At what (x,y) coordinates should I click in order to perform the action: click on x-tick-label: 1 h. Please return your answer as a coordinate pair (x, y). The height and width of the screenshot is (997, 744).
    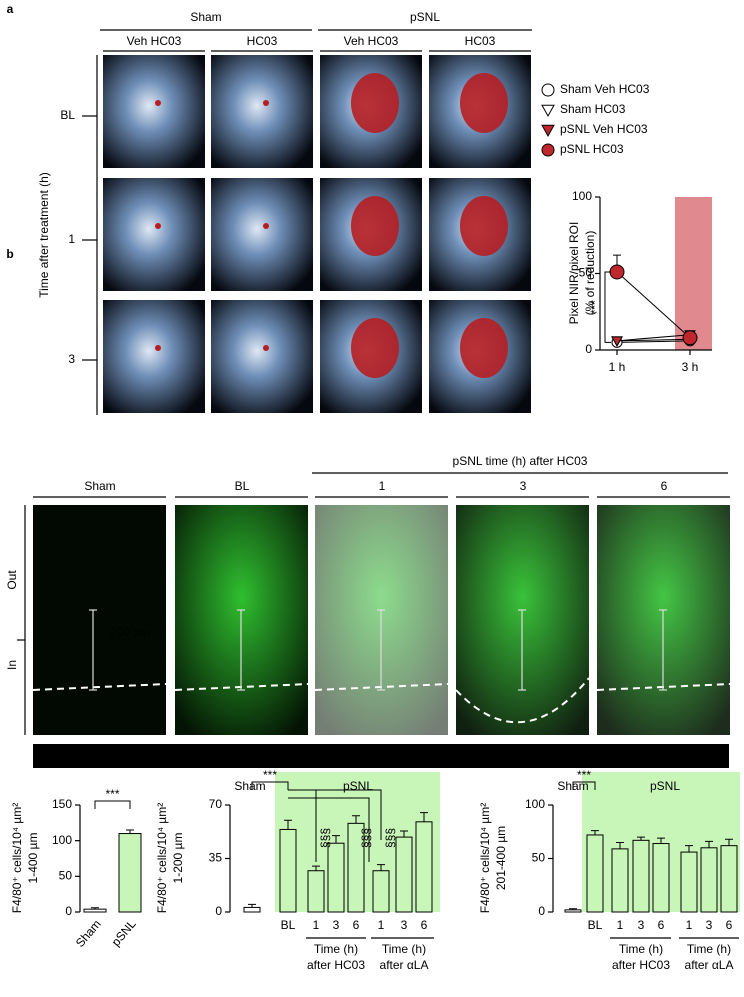
    Looking at the image, I should click on (617, 367).